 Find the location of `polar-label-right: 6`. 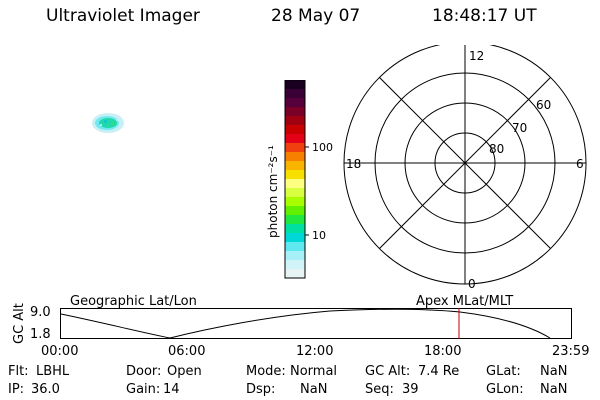

polar-label-right: 6 is located at coordinates (580, 164).